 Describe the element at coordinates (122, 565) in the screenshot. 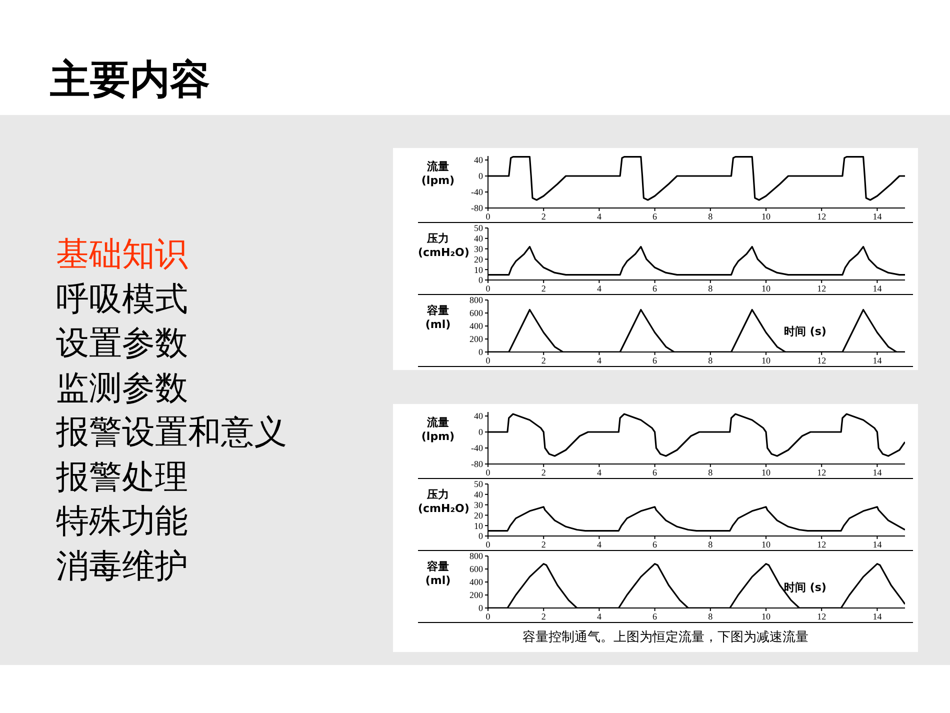

I see `text: 消毒维护` at that location.